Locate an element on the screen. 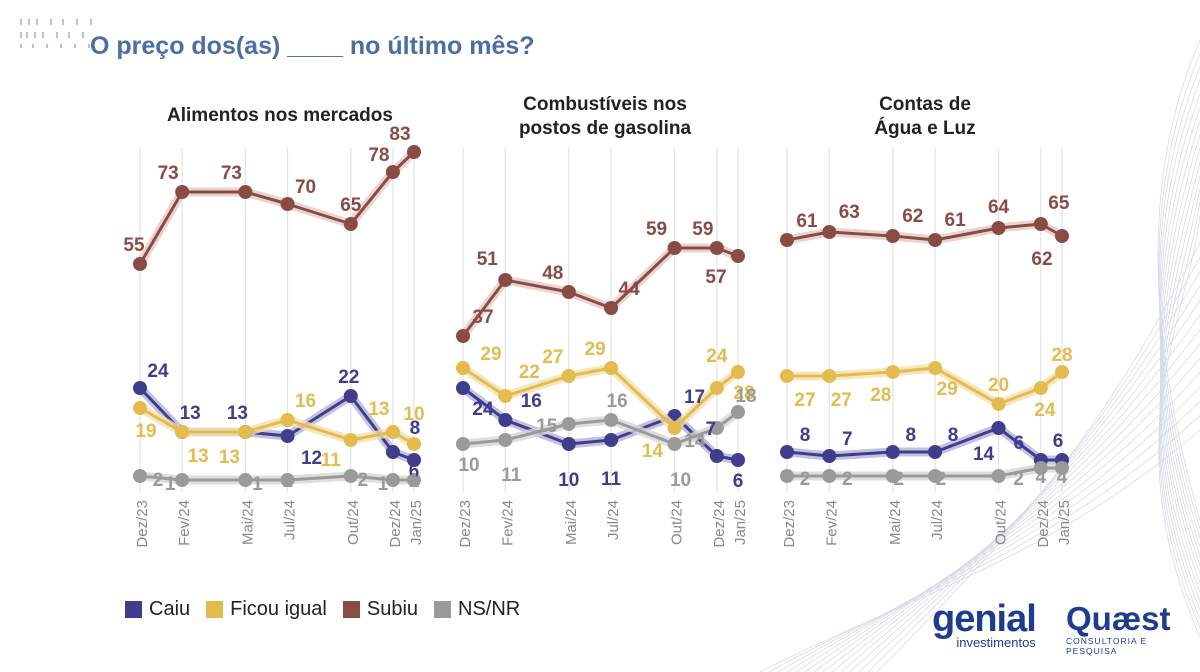 This screenshot has height=672, width=1200. data-label-subiu: 51 is located at coordinates (488, 259).